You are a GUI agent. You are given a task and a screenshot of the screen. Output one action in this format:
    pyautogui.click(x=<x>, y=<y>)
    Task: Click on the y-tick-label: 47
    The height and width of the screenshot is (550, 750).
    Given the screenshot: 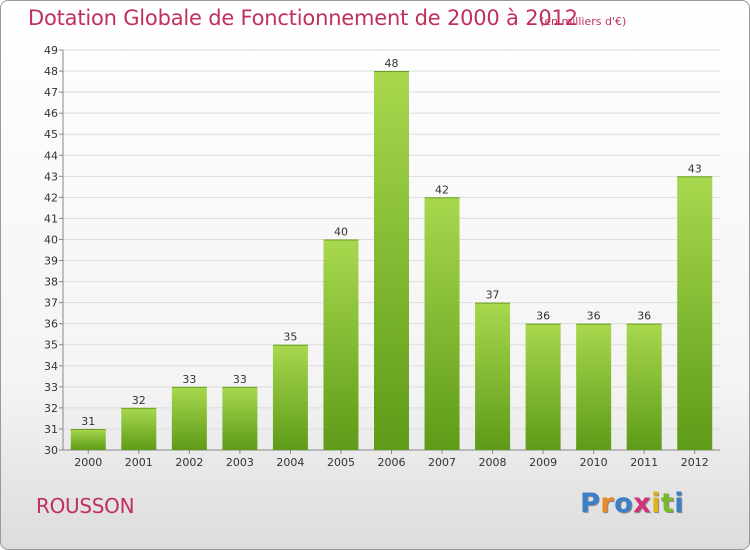 What is the action you would take?
    pyautogui.click(x=51, y=92)
    